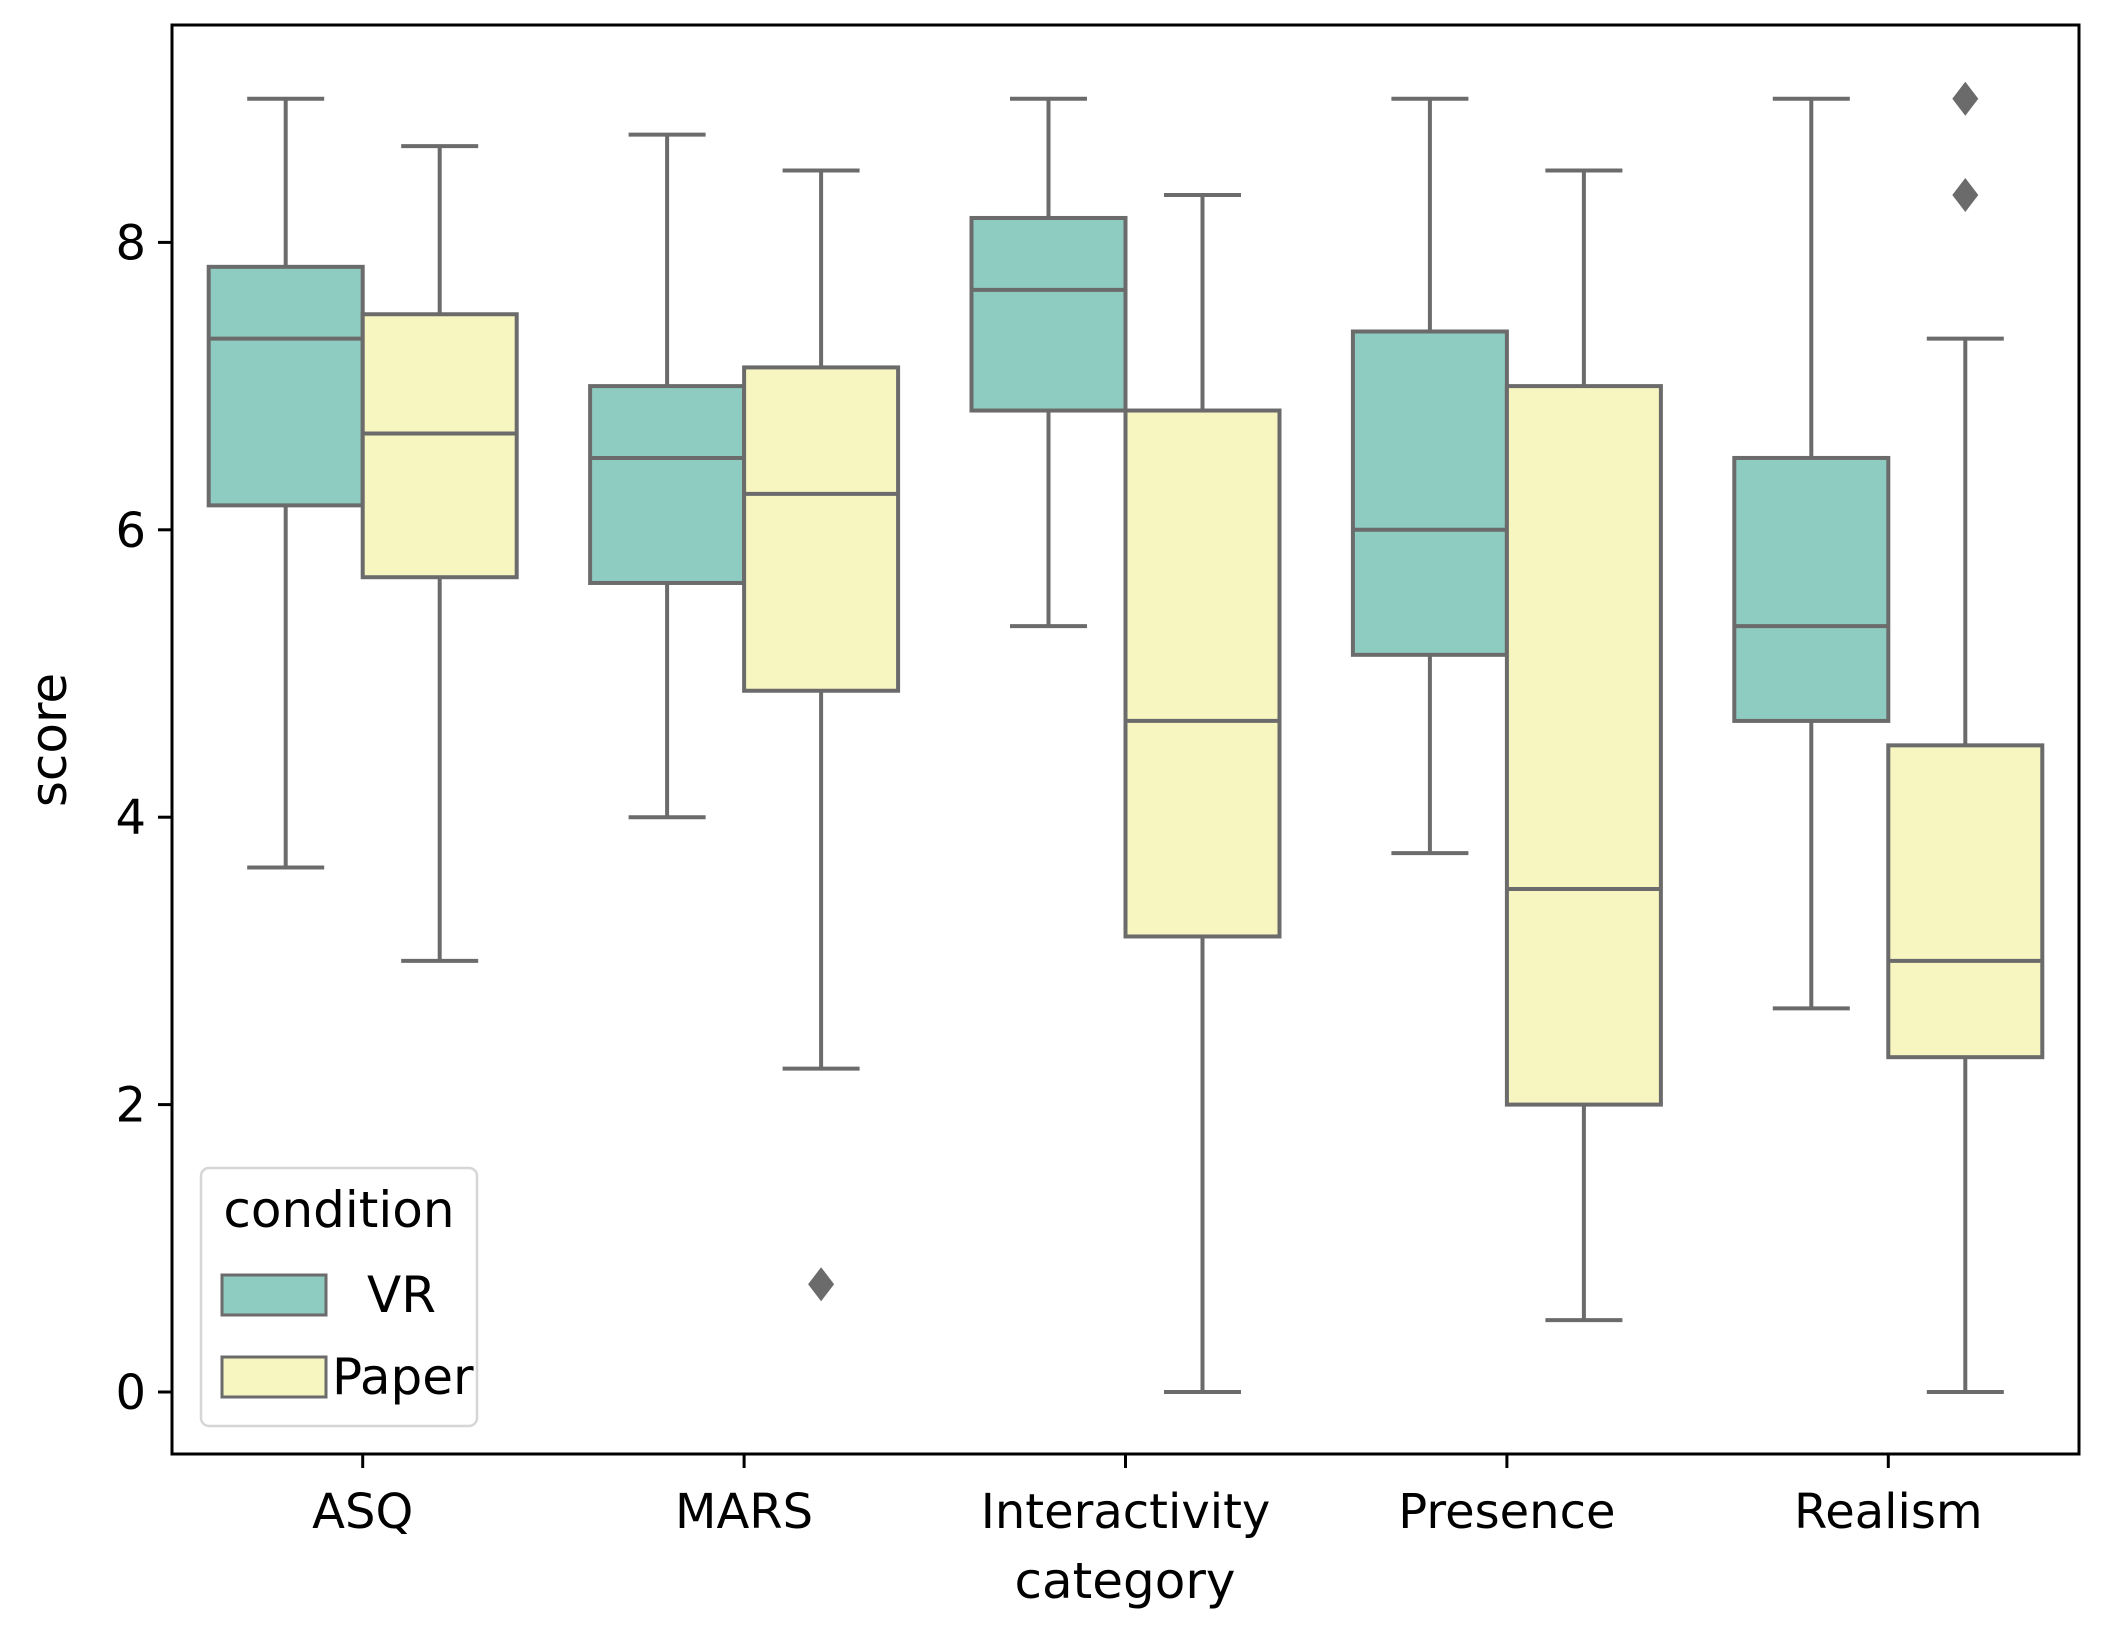  Describe the element at coordinates (1126, 1512) in the screenshot. I see `x-tick-label-interactivity: Interactivity` at that location.